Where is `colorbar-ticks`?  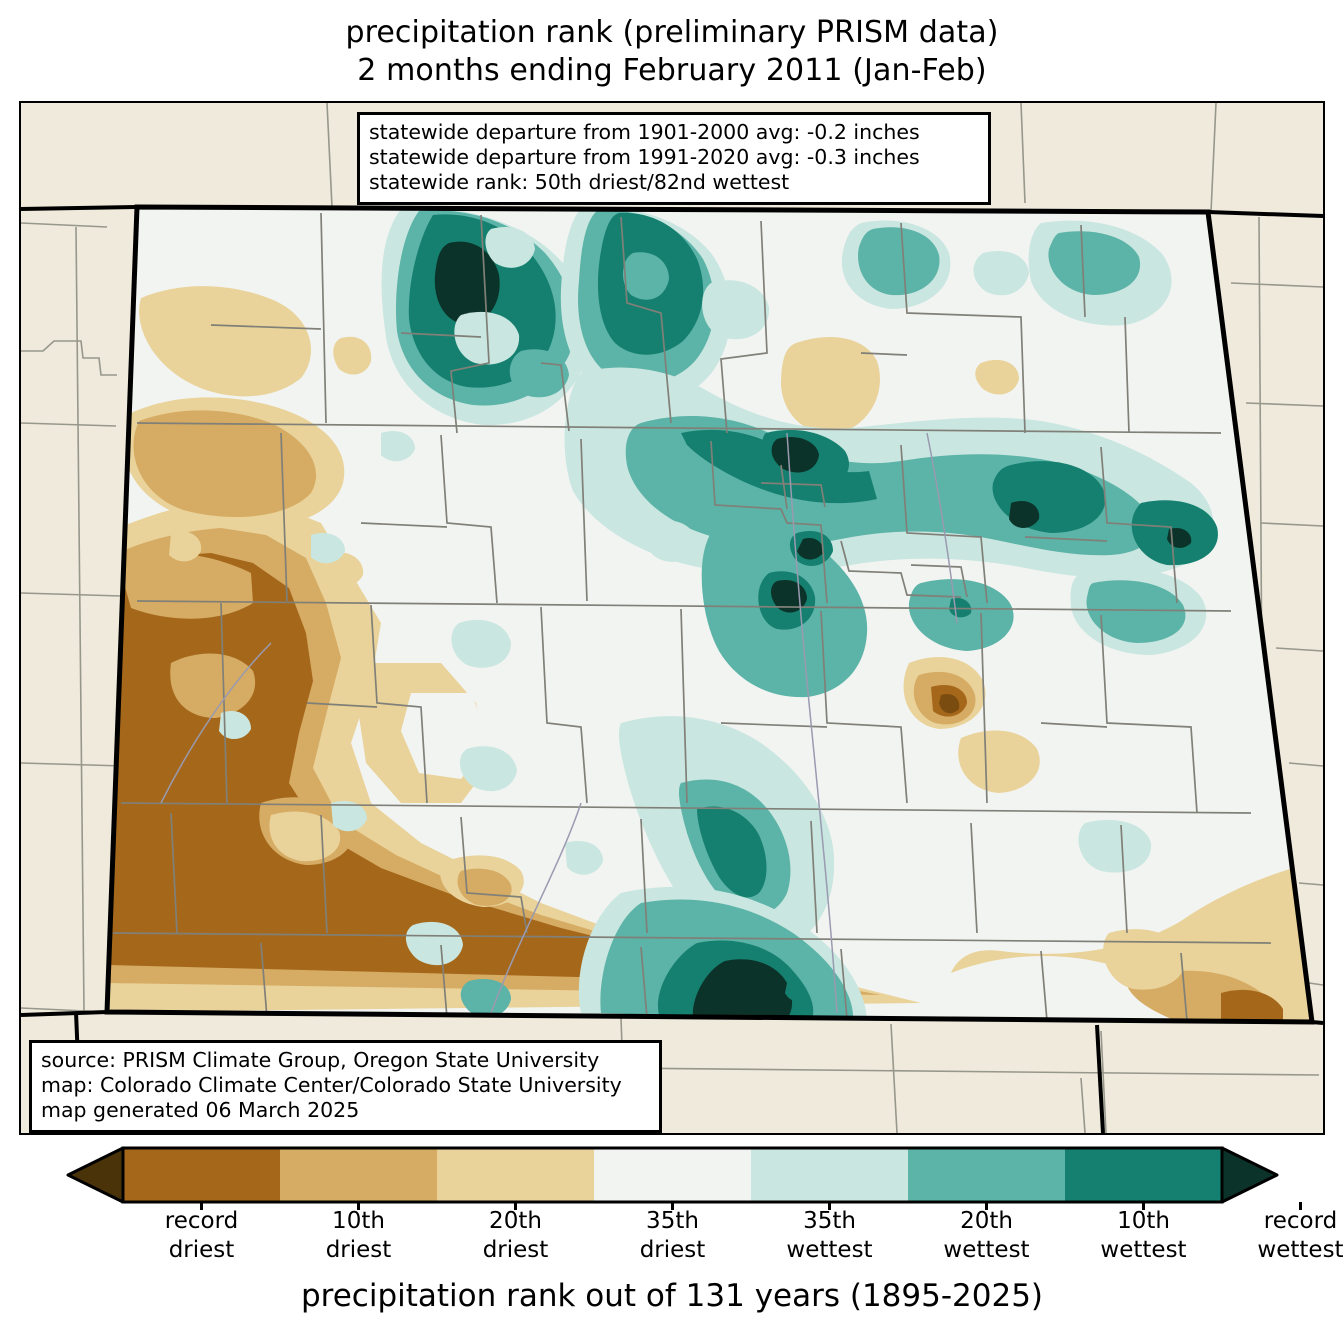
colorbar-ticks is located at coordinates (751, 1206).